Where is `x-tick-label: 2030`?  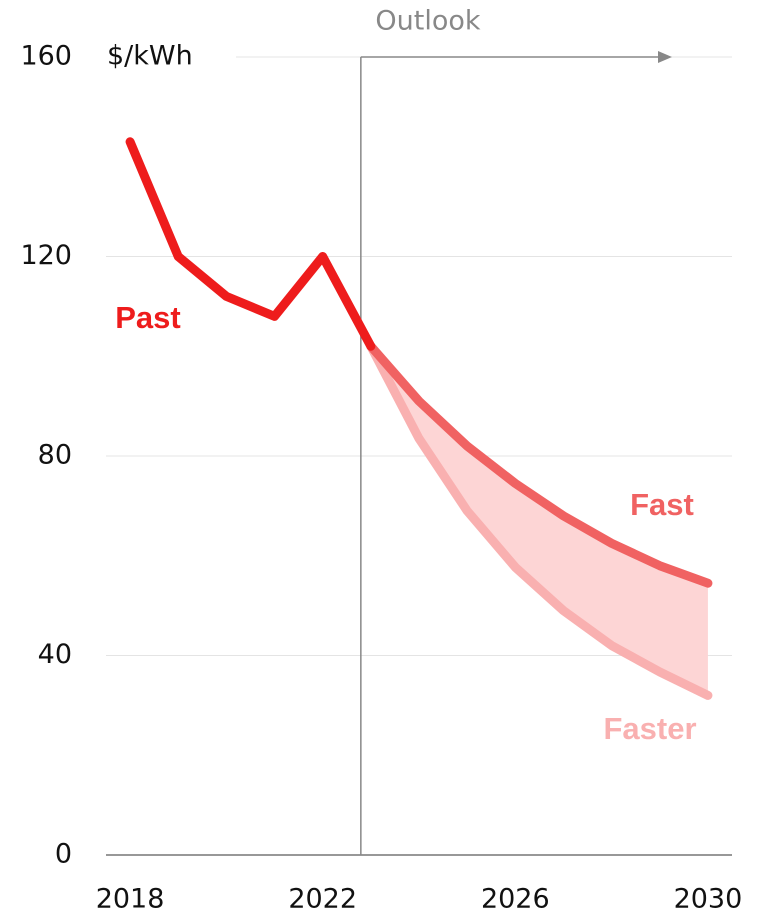
x-tick-label: 2030 is located at coordinates (708, 899).